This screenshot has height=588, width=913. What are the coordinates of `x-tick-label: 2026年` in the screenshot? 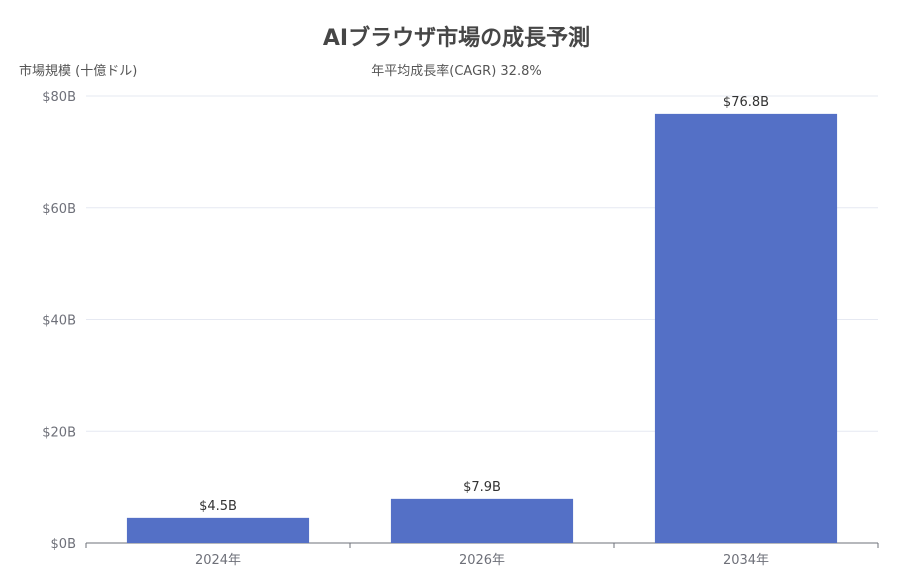 It's located at (482, 560).